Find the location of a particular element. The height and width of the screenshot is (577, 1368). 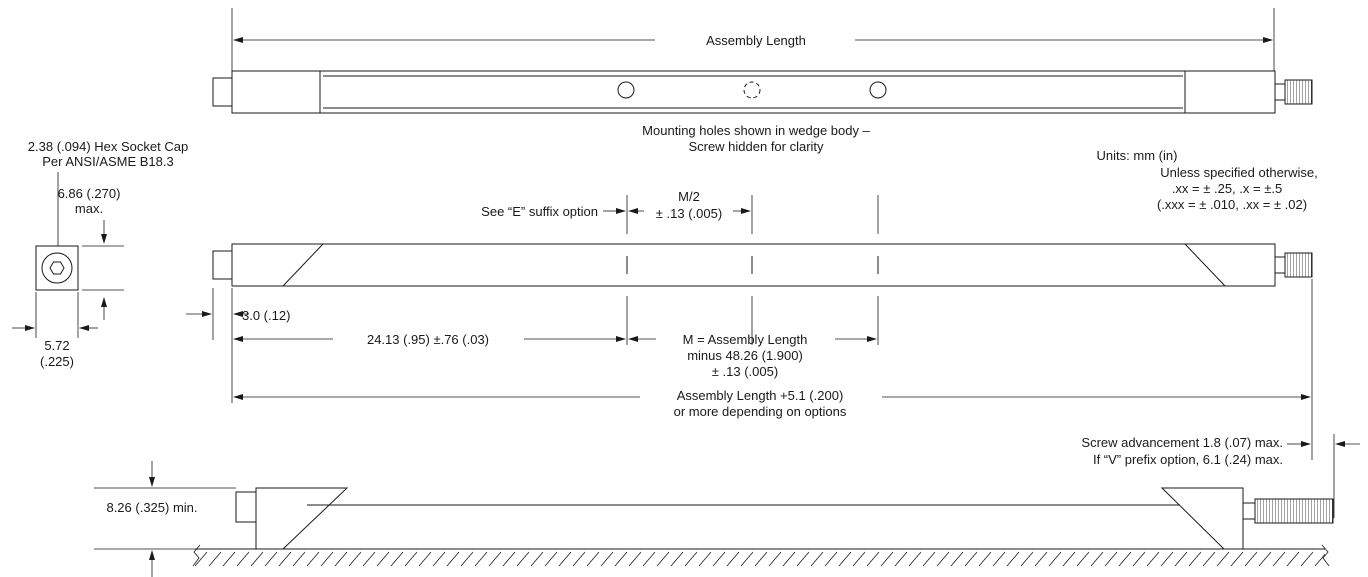

units-line2: Unless specified otherwise, is located at coordinates (1239, 172).